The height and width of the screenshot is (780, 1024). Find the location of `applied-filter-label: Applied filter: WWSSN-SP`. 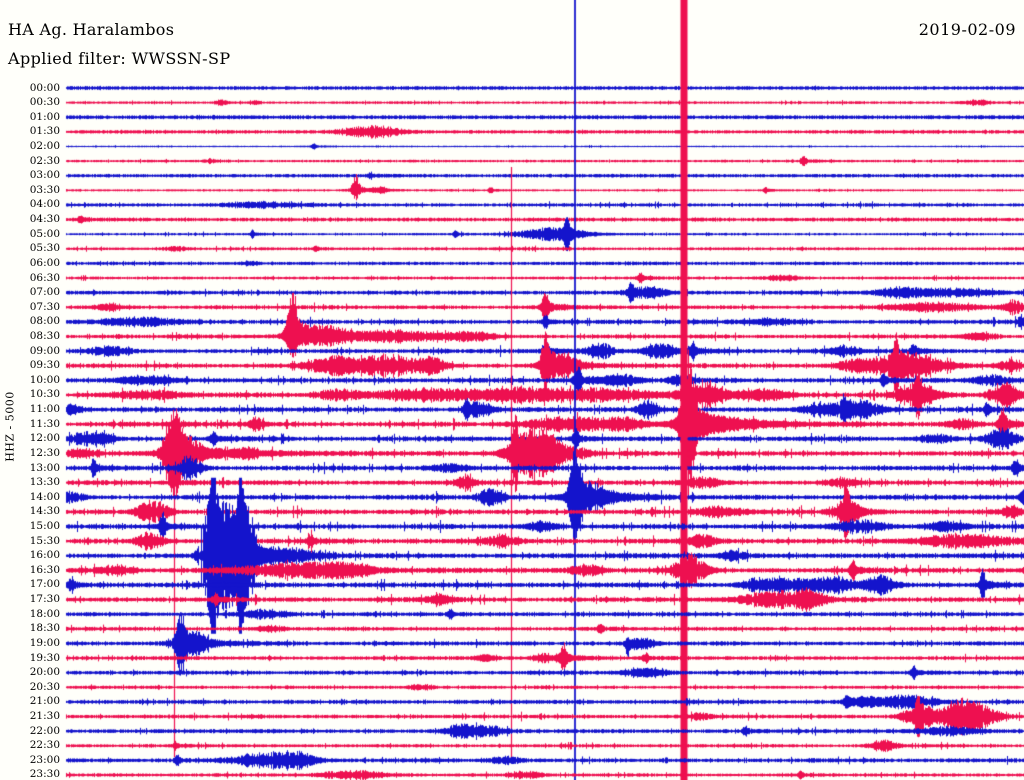

applied-filter-label: Applied filter: WWSSN-SP is located at coordinates (119, 58).